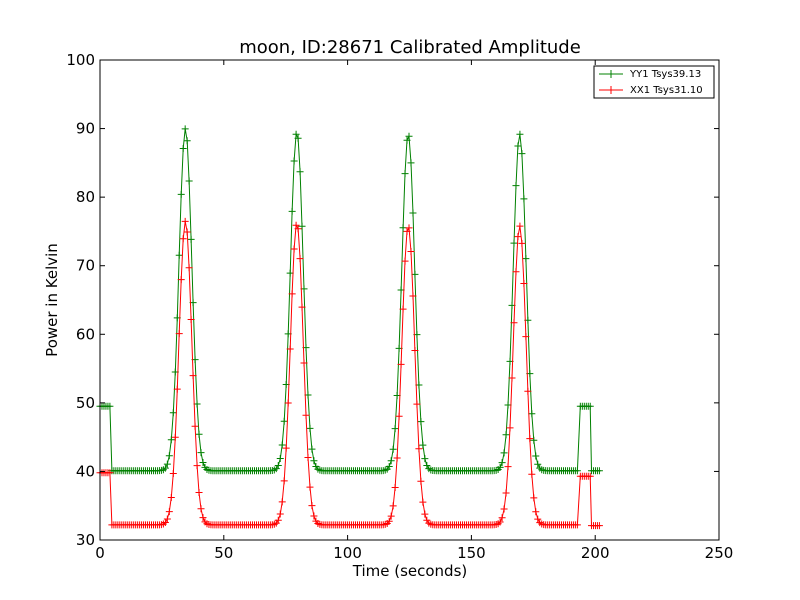 This screenshot has width=800, height=600. What do you see at coordinates (471, 553) in the screenshot?
I see `x-tick-label: 150` at bounding box center [471, 553].